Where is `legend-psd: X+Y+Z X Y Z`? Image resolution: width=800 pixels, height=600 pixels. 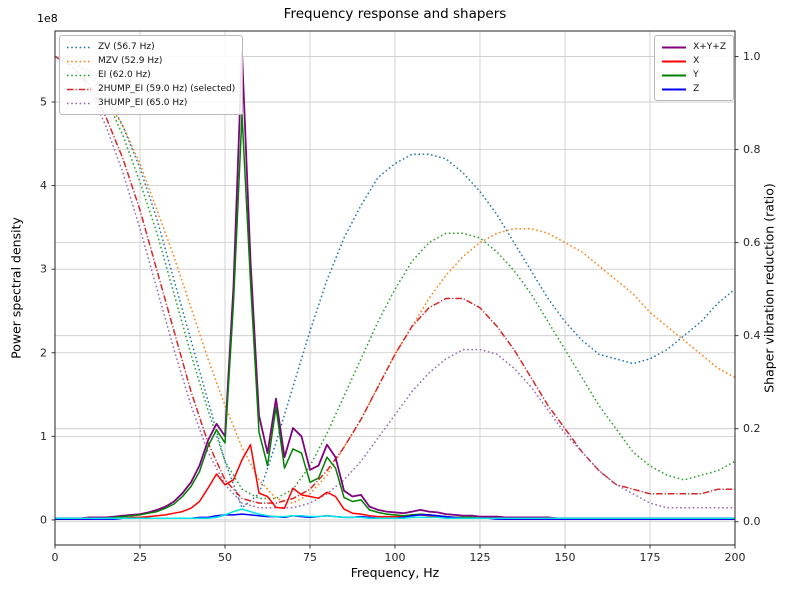 legend-psd: X+Y+Z X Y Z is located at coordinates (694, 68).